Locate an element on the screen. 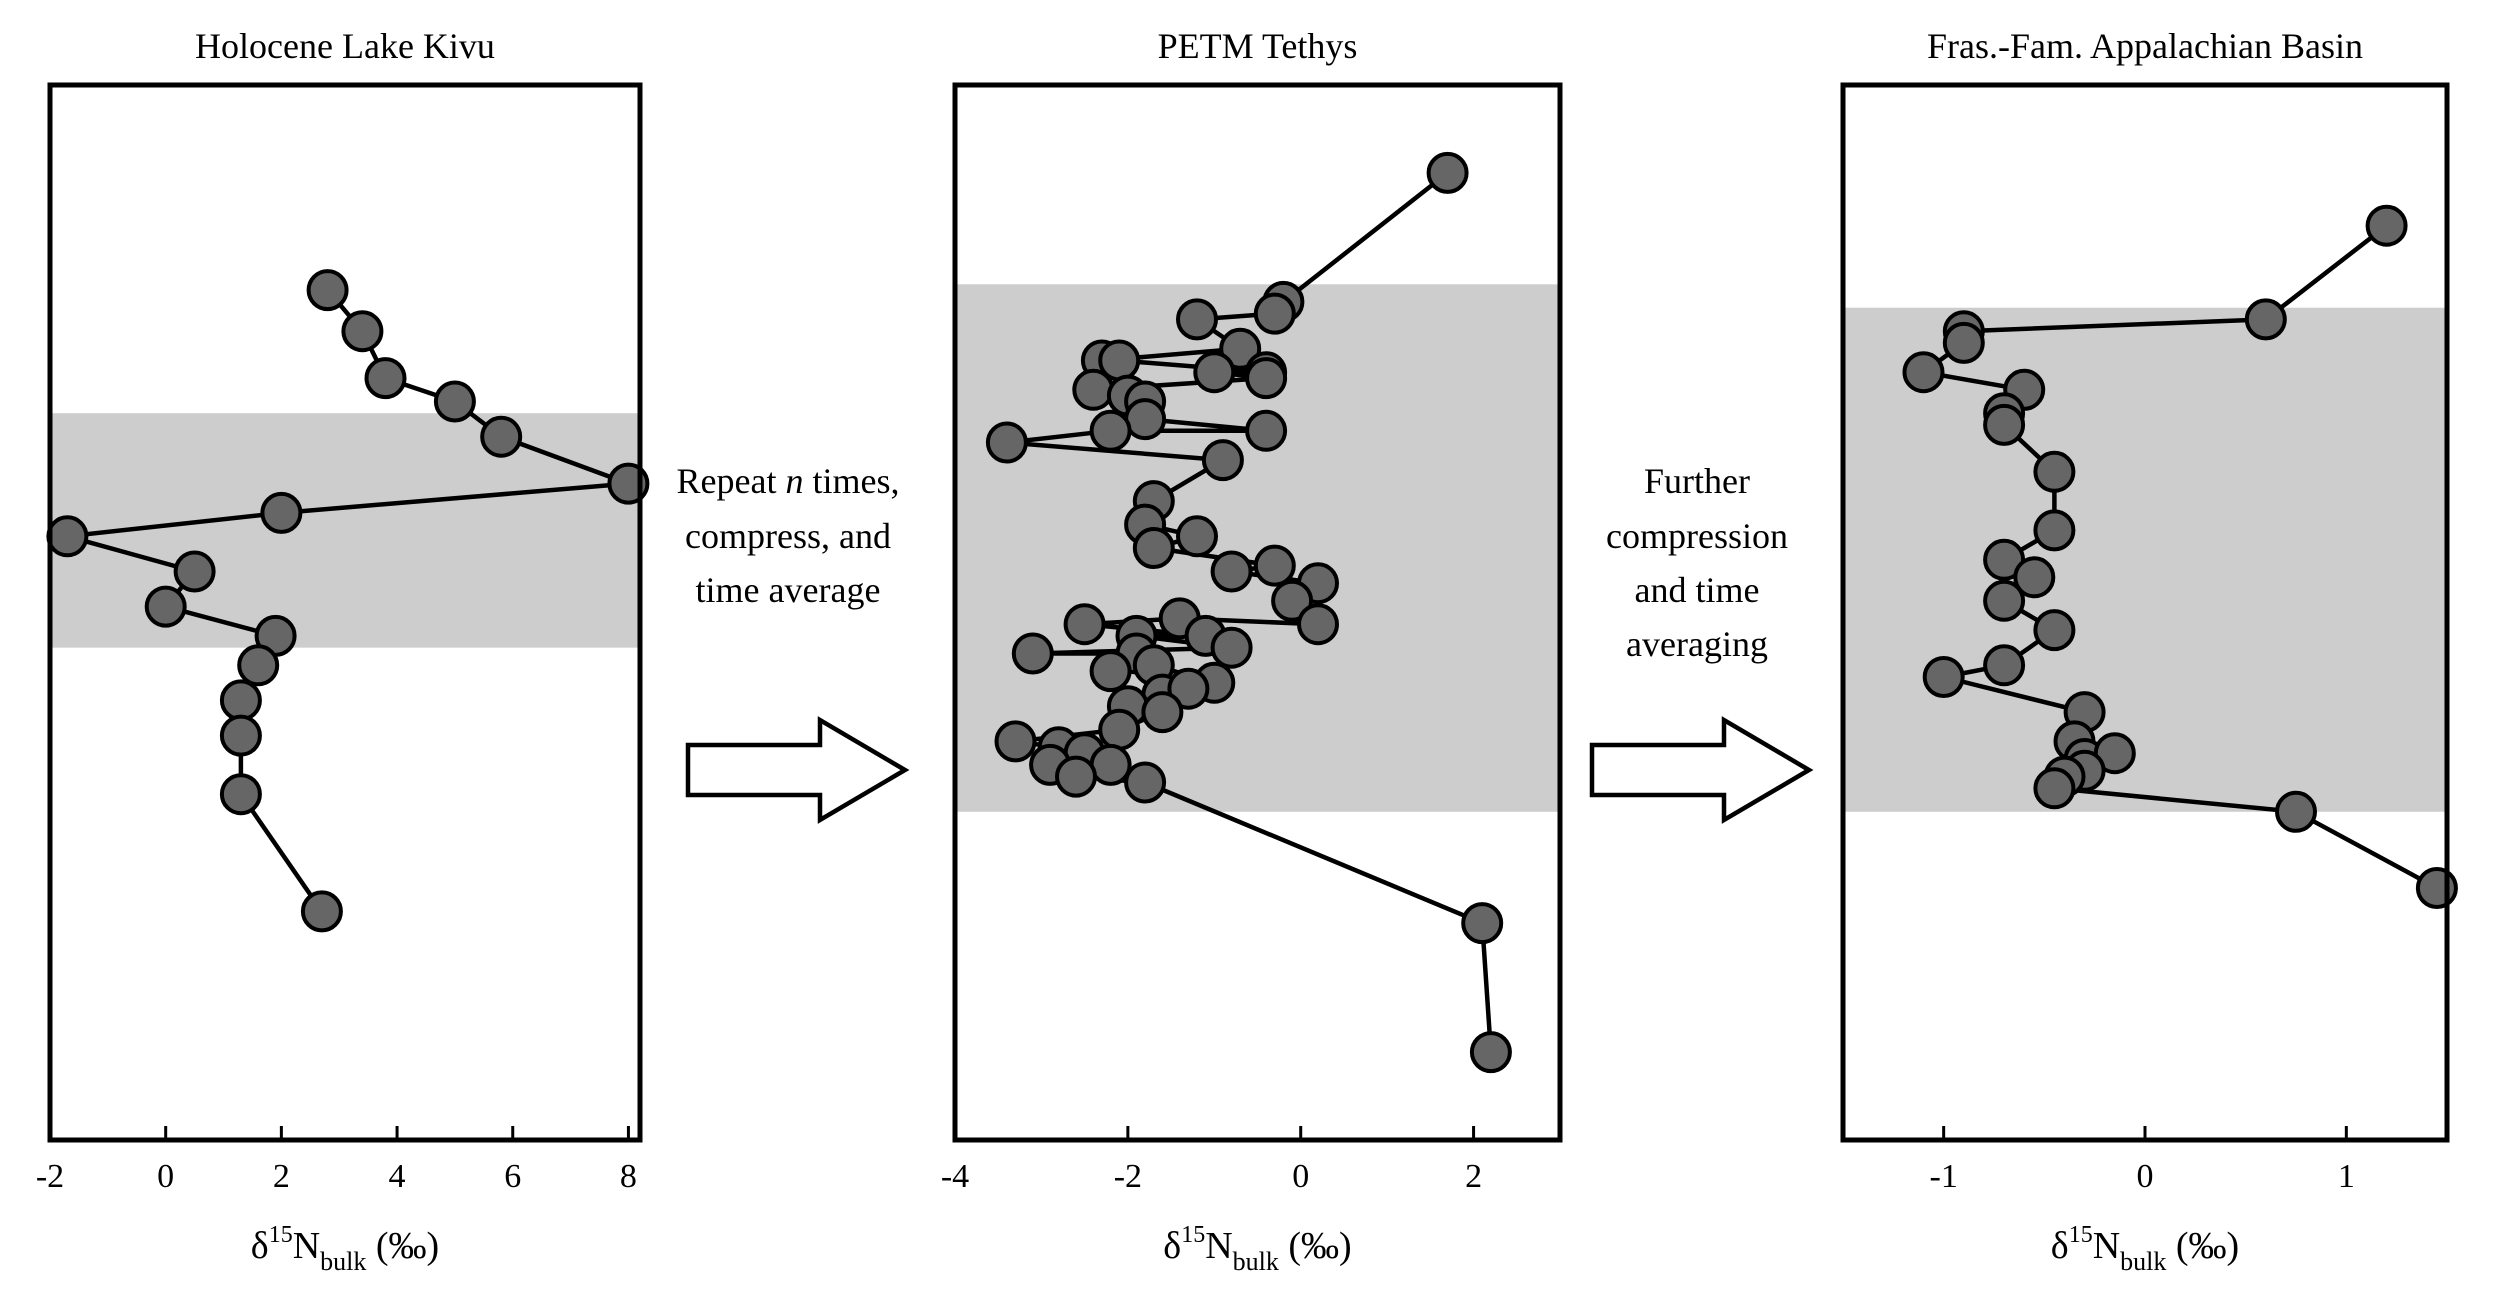 Image resolution: width=2500 pixels, height=1309 pixels. arrow-caption-2-line-1: Further is located at coordinates (1697, 481).